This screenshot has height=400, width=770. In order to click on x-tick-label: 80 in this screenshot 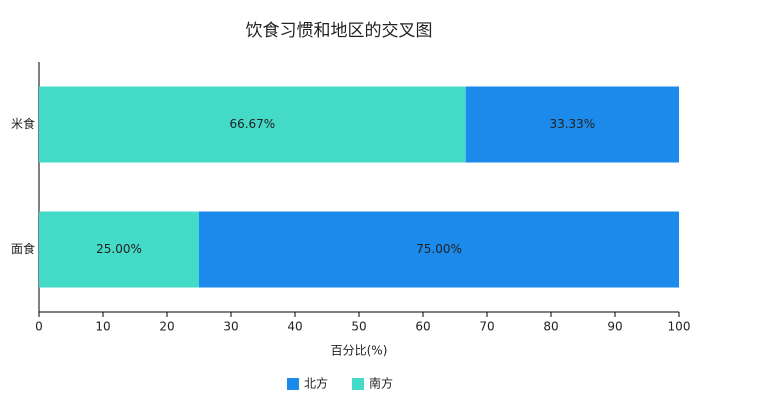, I will do `click(550, 327)`.